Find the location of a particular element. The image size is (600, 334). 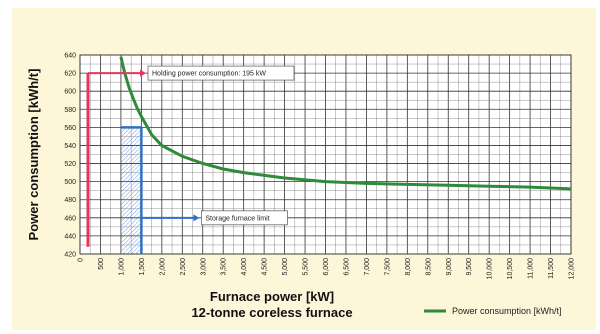

x-tick-label: 7,500 is located at coordinates (387, 267).